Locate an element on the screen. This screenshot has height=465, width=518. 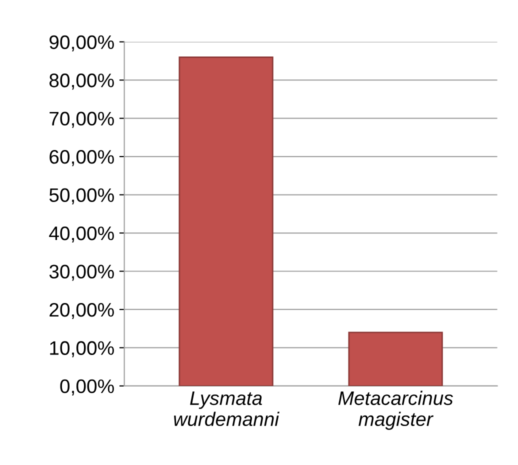
x-tick-label: Metacarcinus magister is located at coordinates (395, 410).